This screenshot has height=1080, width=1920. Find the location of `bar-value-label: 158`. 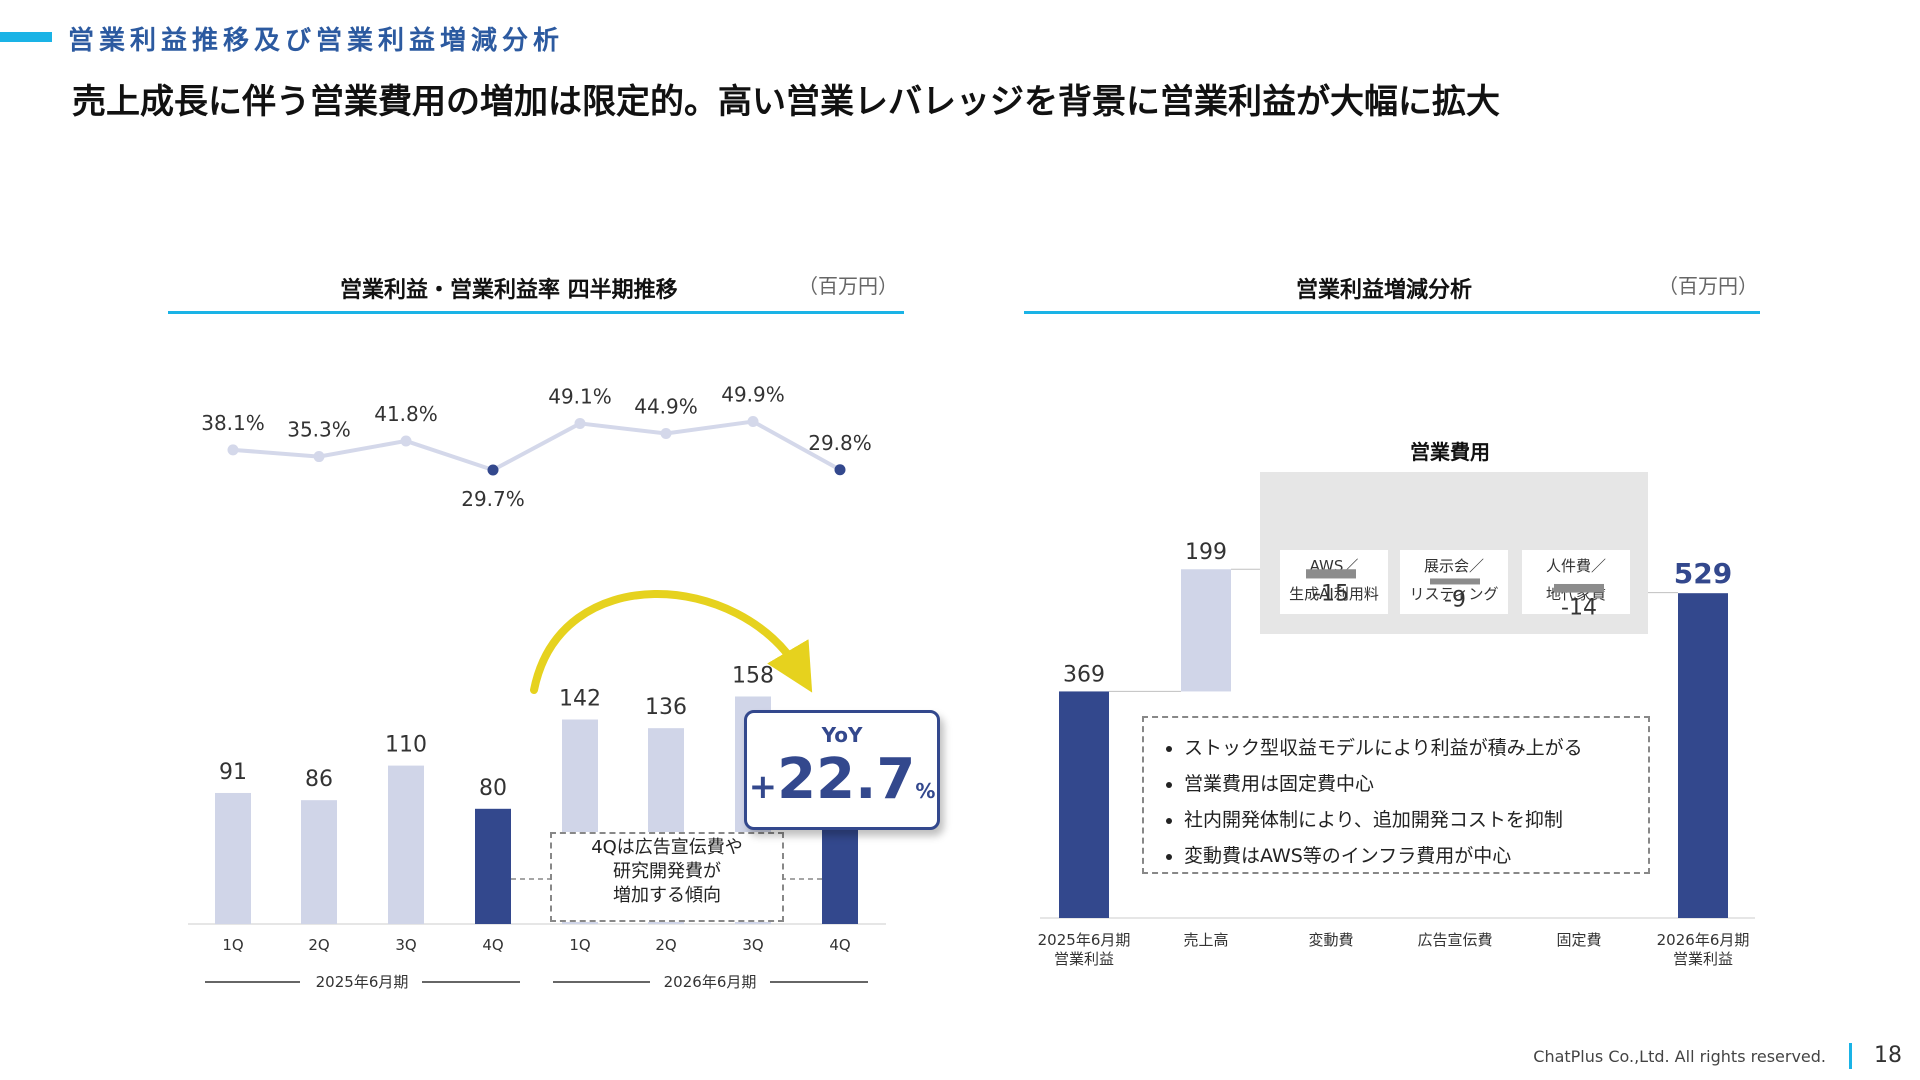

bar-value-label: 158 is located at coordinates (753, 675).